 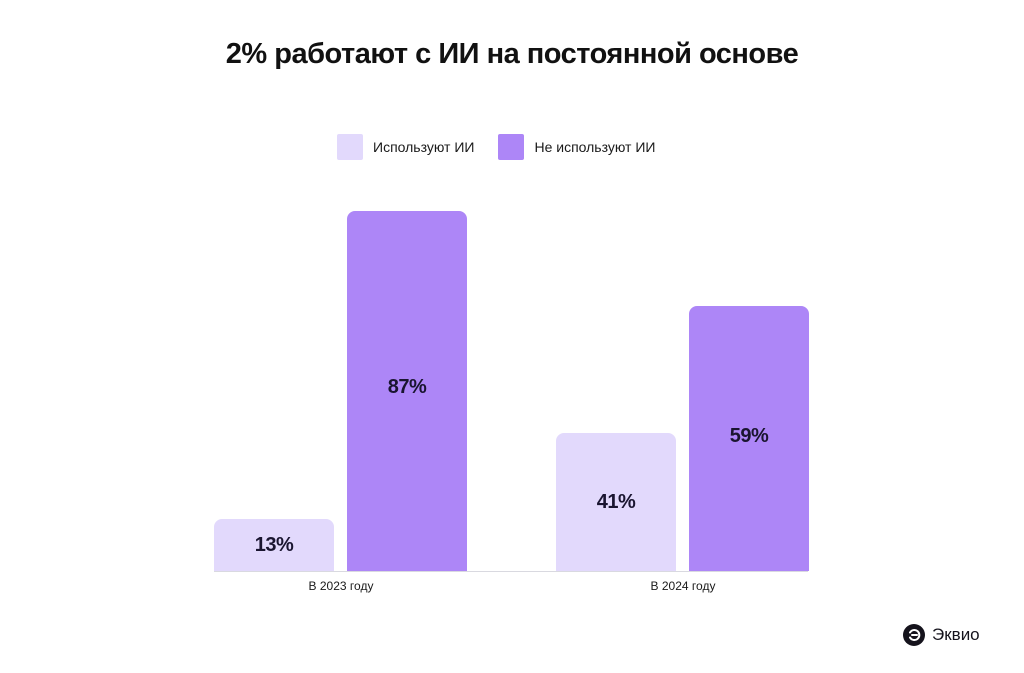 I want to click on bar-value-label: 59%, so click(x=749, y=436).